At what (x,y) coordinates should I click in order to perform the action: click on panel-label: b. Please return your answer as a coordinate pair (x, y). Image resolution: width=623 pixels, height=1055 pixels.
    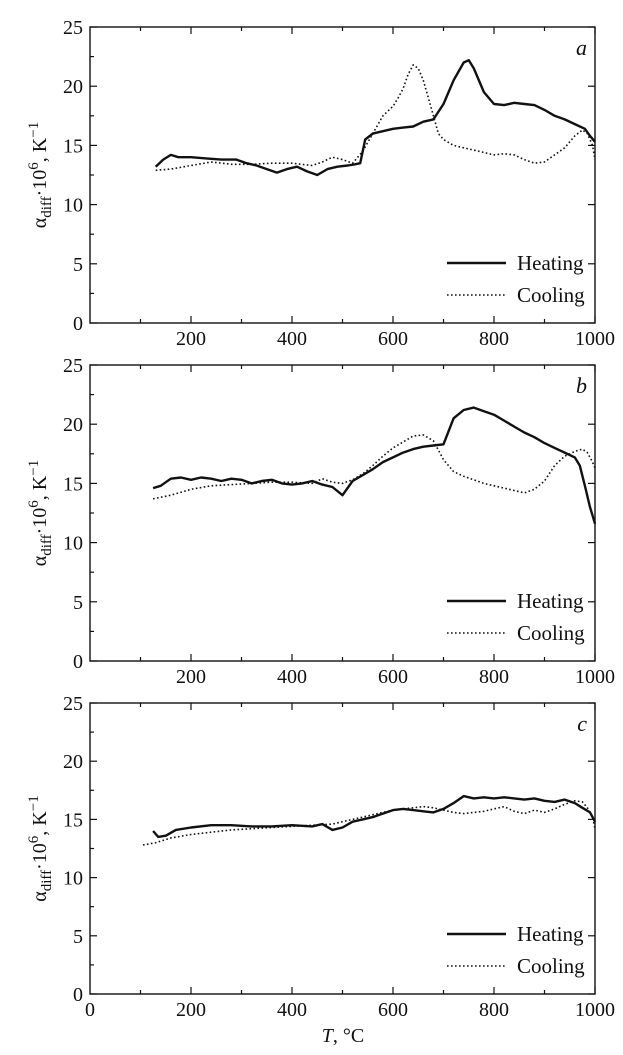
    Looking at the image, I should click on (581, 385).